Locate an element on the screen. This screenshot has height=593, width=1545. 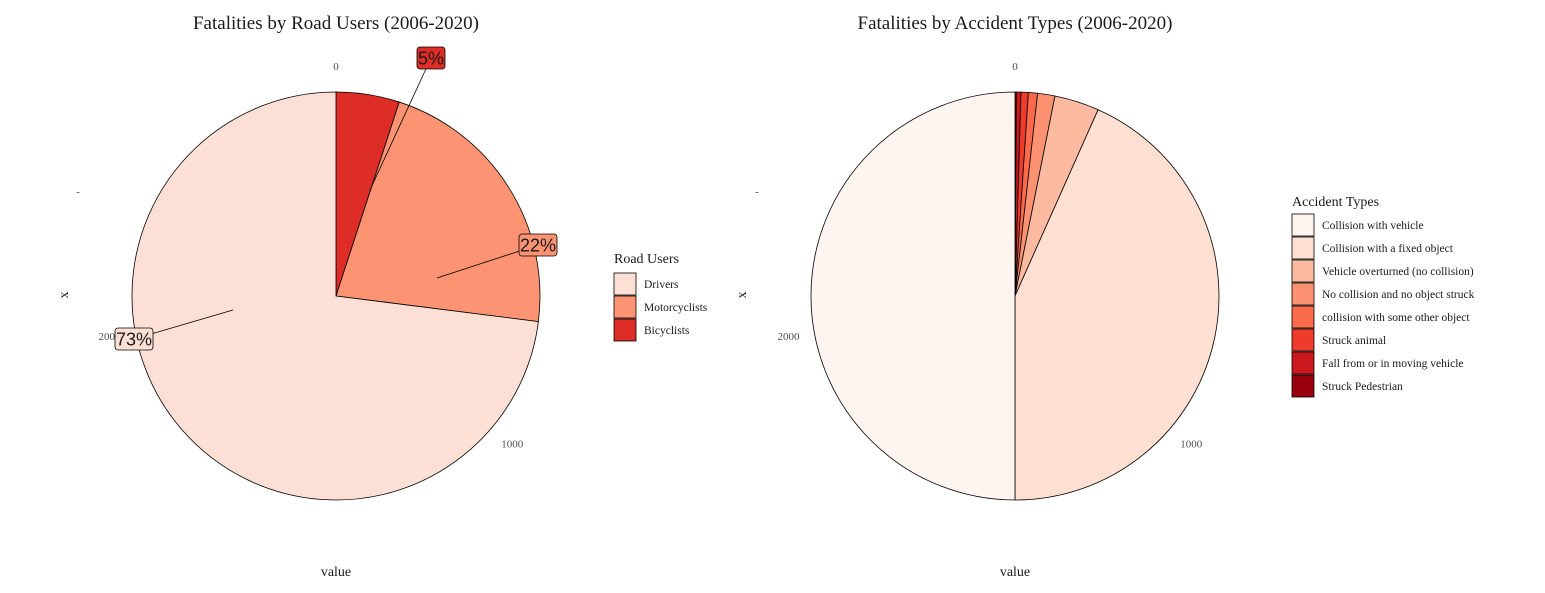
chart-title: Fatalities by Road Users (2006-2020) is located at coordinates (336, 23).